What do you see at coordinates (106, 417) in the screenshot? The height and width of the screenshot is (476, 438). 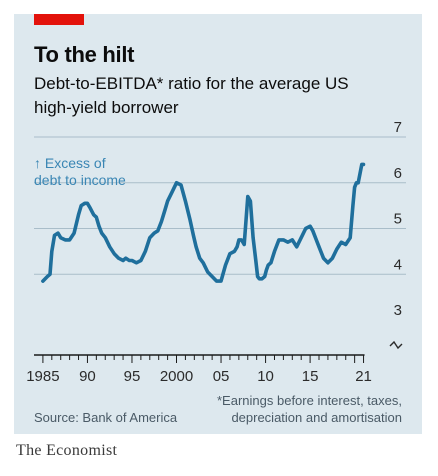 I see `source-note: Source: Bank of America` at bounding box center [106, 417].